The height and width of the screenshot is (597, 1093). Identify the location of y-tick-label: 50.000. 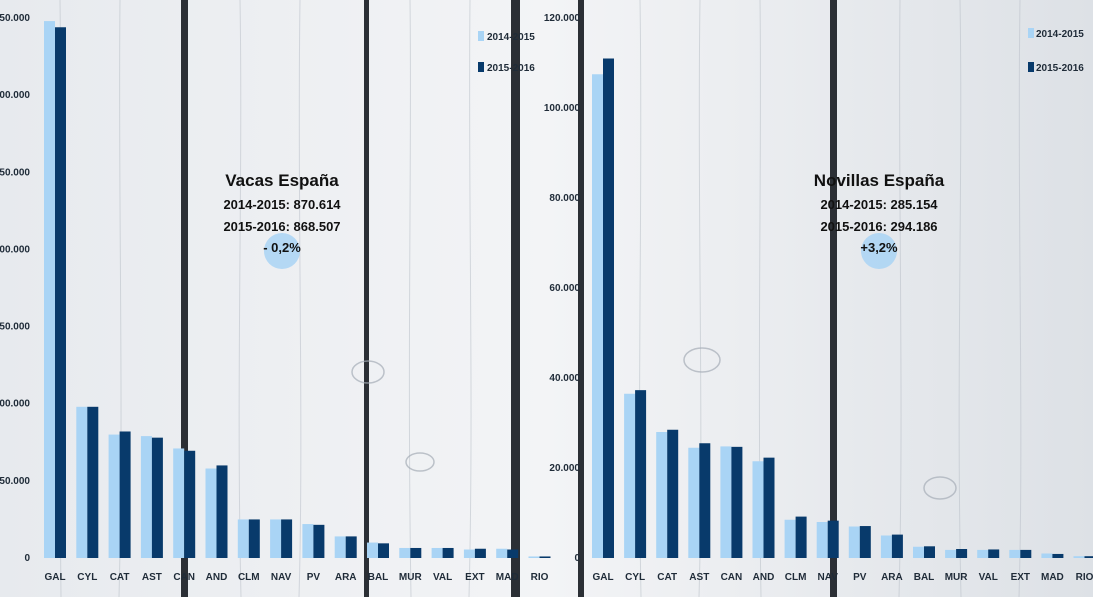
(15, 481).